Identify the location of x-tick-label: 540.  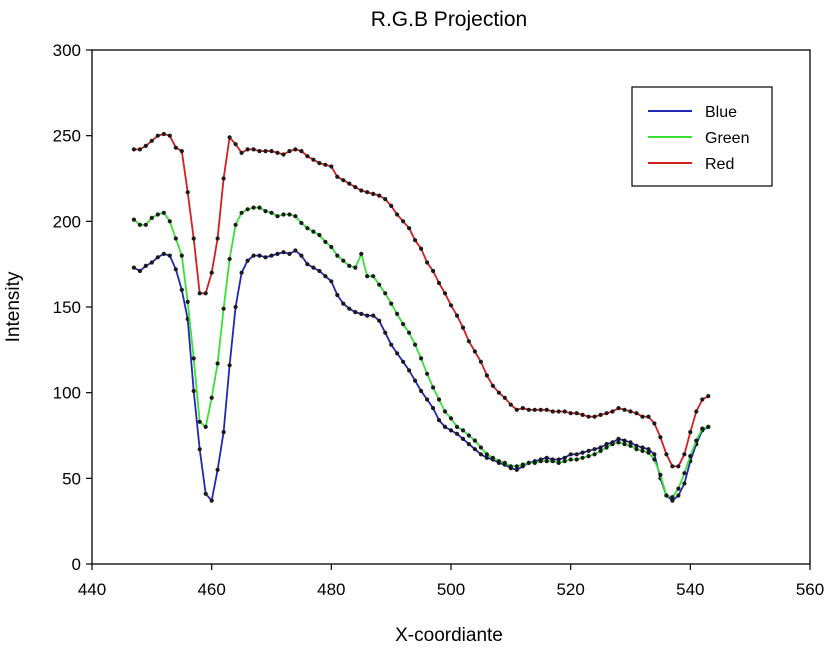
(690, 589).